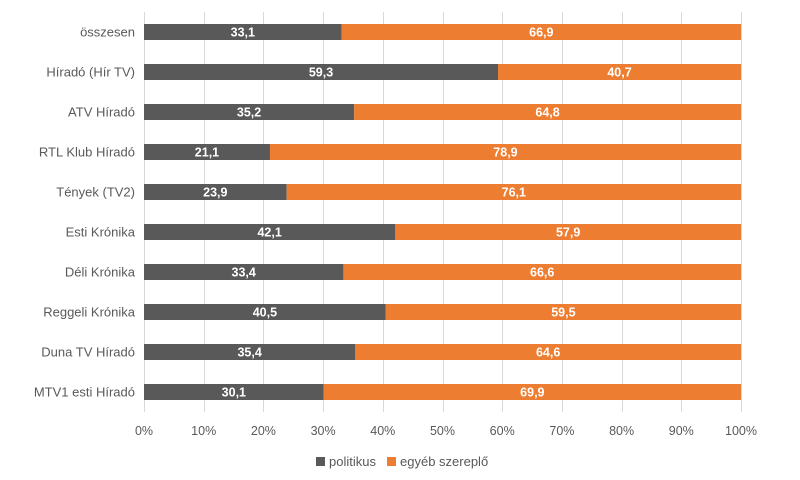 Image resolution: width=800 pixels, height=480 pixels. I want to click on data-label: 40,5, so click(265, 313).